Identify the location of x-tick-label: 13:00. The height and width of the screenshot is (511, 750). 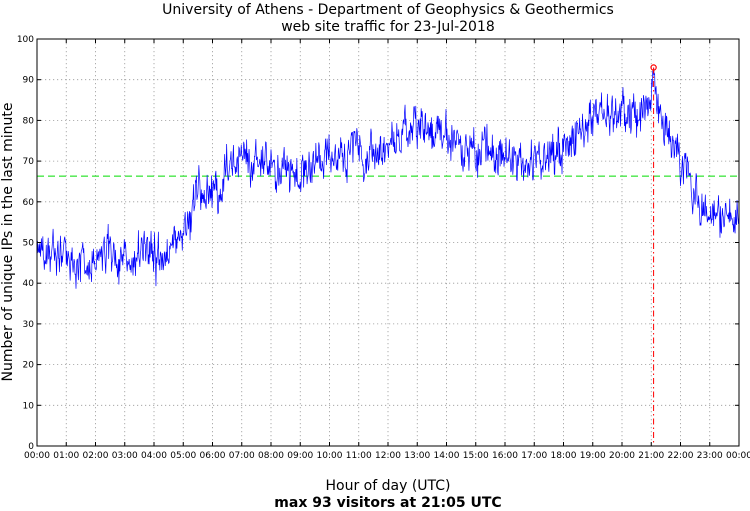
(417, 456).